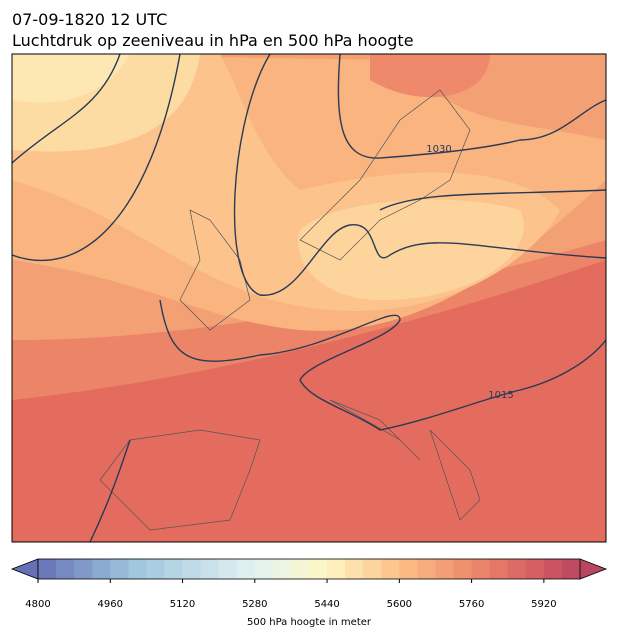 The height and width of the screenshot is (639, 618). What do you see at coordinates (500, 395) in the screenshot?
I see `isobar-label: 1015` at bounding box center [500, 395].